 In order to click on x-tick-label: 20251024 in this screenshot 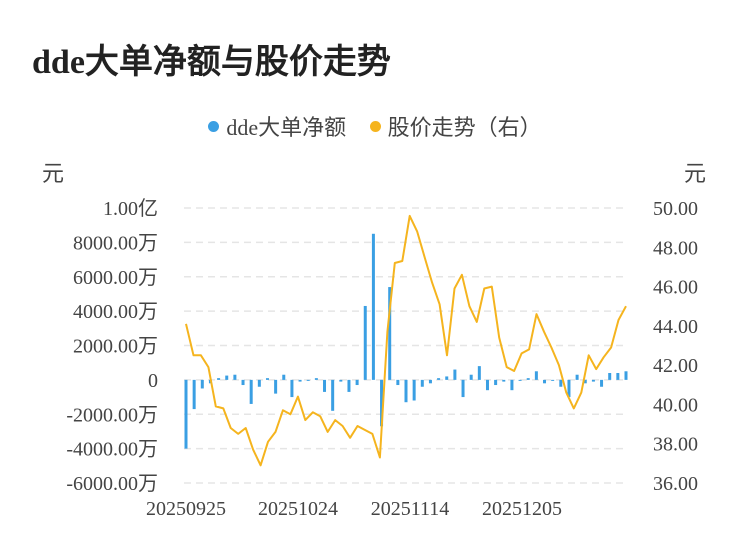, I will do `click(298, 509)`.